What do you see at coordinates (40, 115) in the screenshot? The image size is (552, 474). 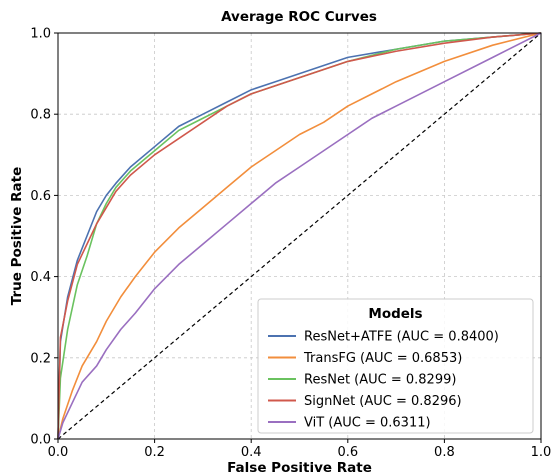 I see `y-tick-label: 0.8` at bounding box center [40, 115].